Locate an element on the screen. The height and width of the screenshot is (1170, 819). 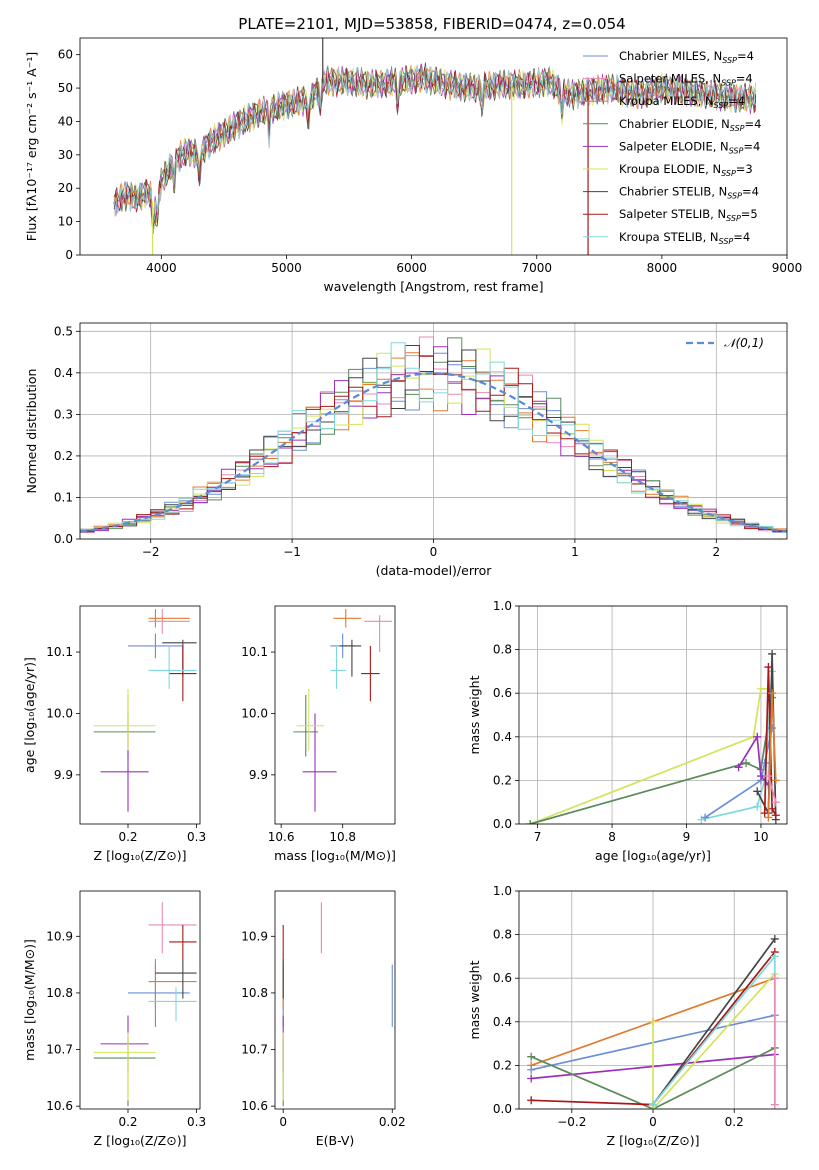
mass-vs-extinction-panel: 0 0.02 10.6 10.7 10.8 10.9 E(B-V) is located at coordinates (323, 1019).